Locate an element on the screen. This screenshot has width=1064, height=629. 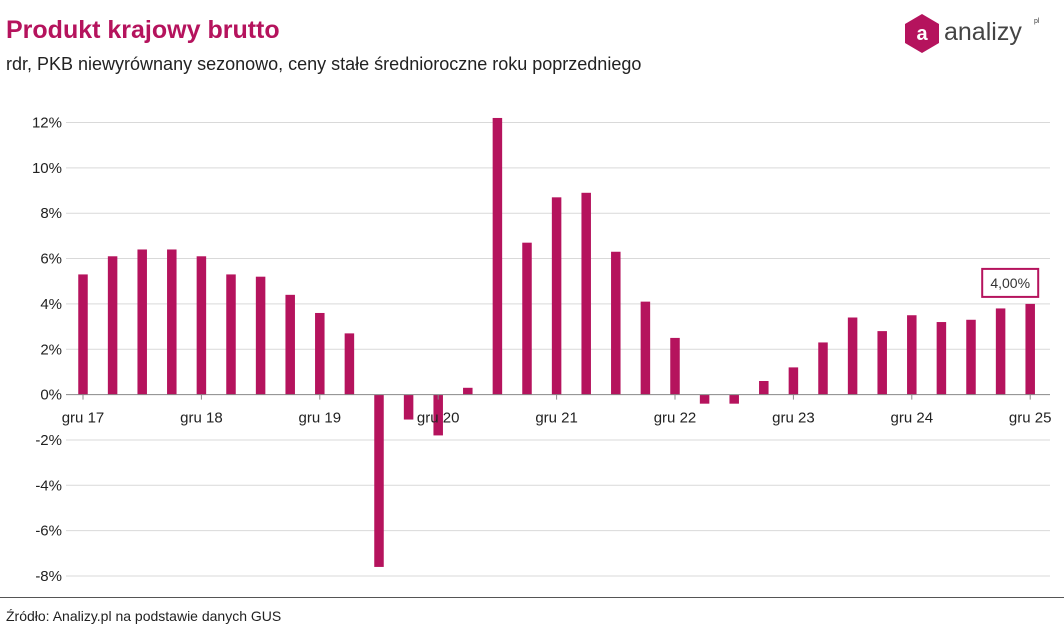
x-tick-label: gru 18 is located at coordinates (201, 418).